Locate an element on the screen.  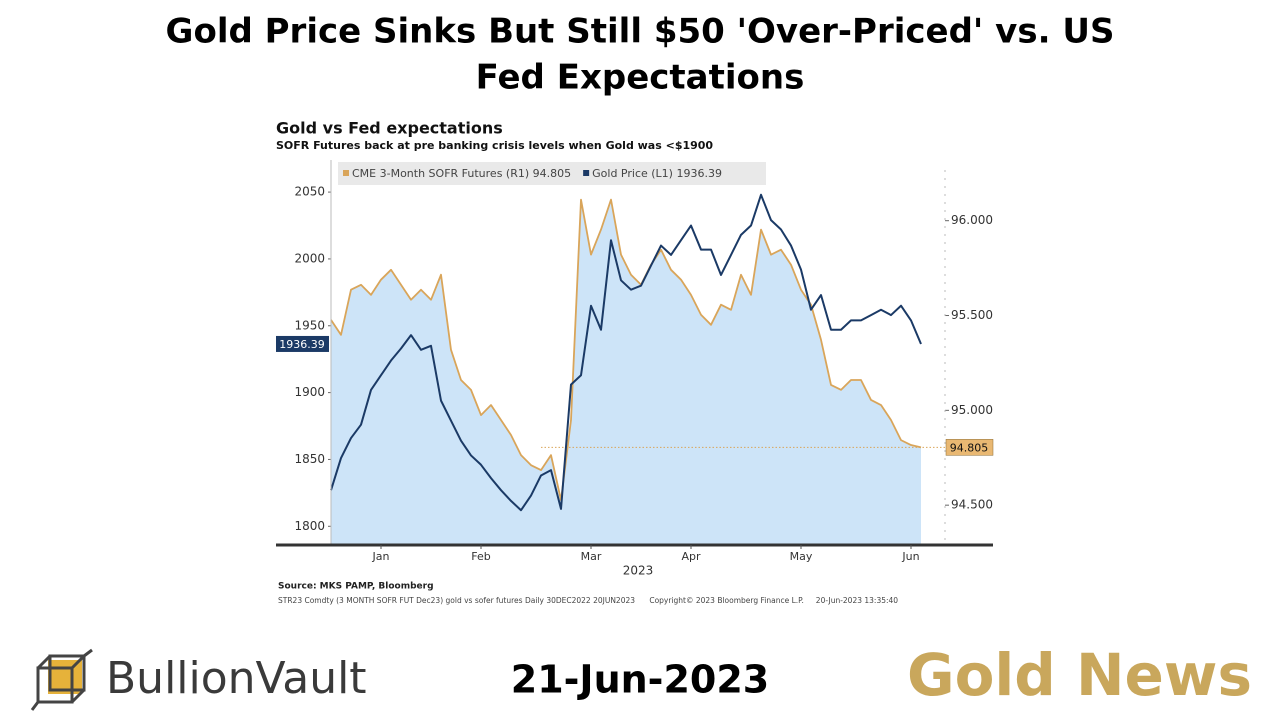
x-tick-label: Mar is located at coordinates (591, 556).